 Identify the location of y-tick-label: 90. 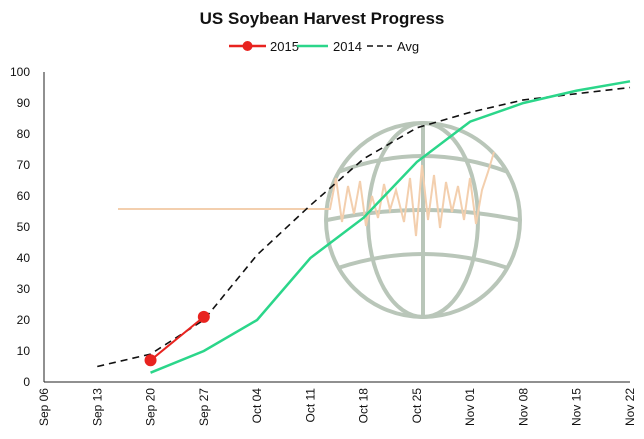
(24, 103).